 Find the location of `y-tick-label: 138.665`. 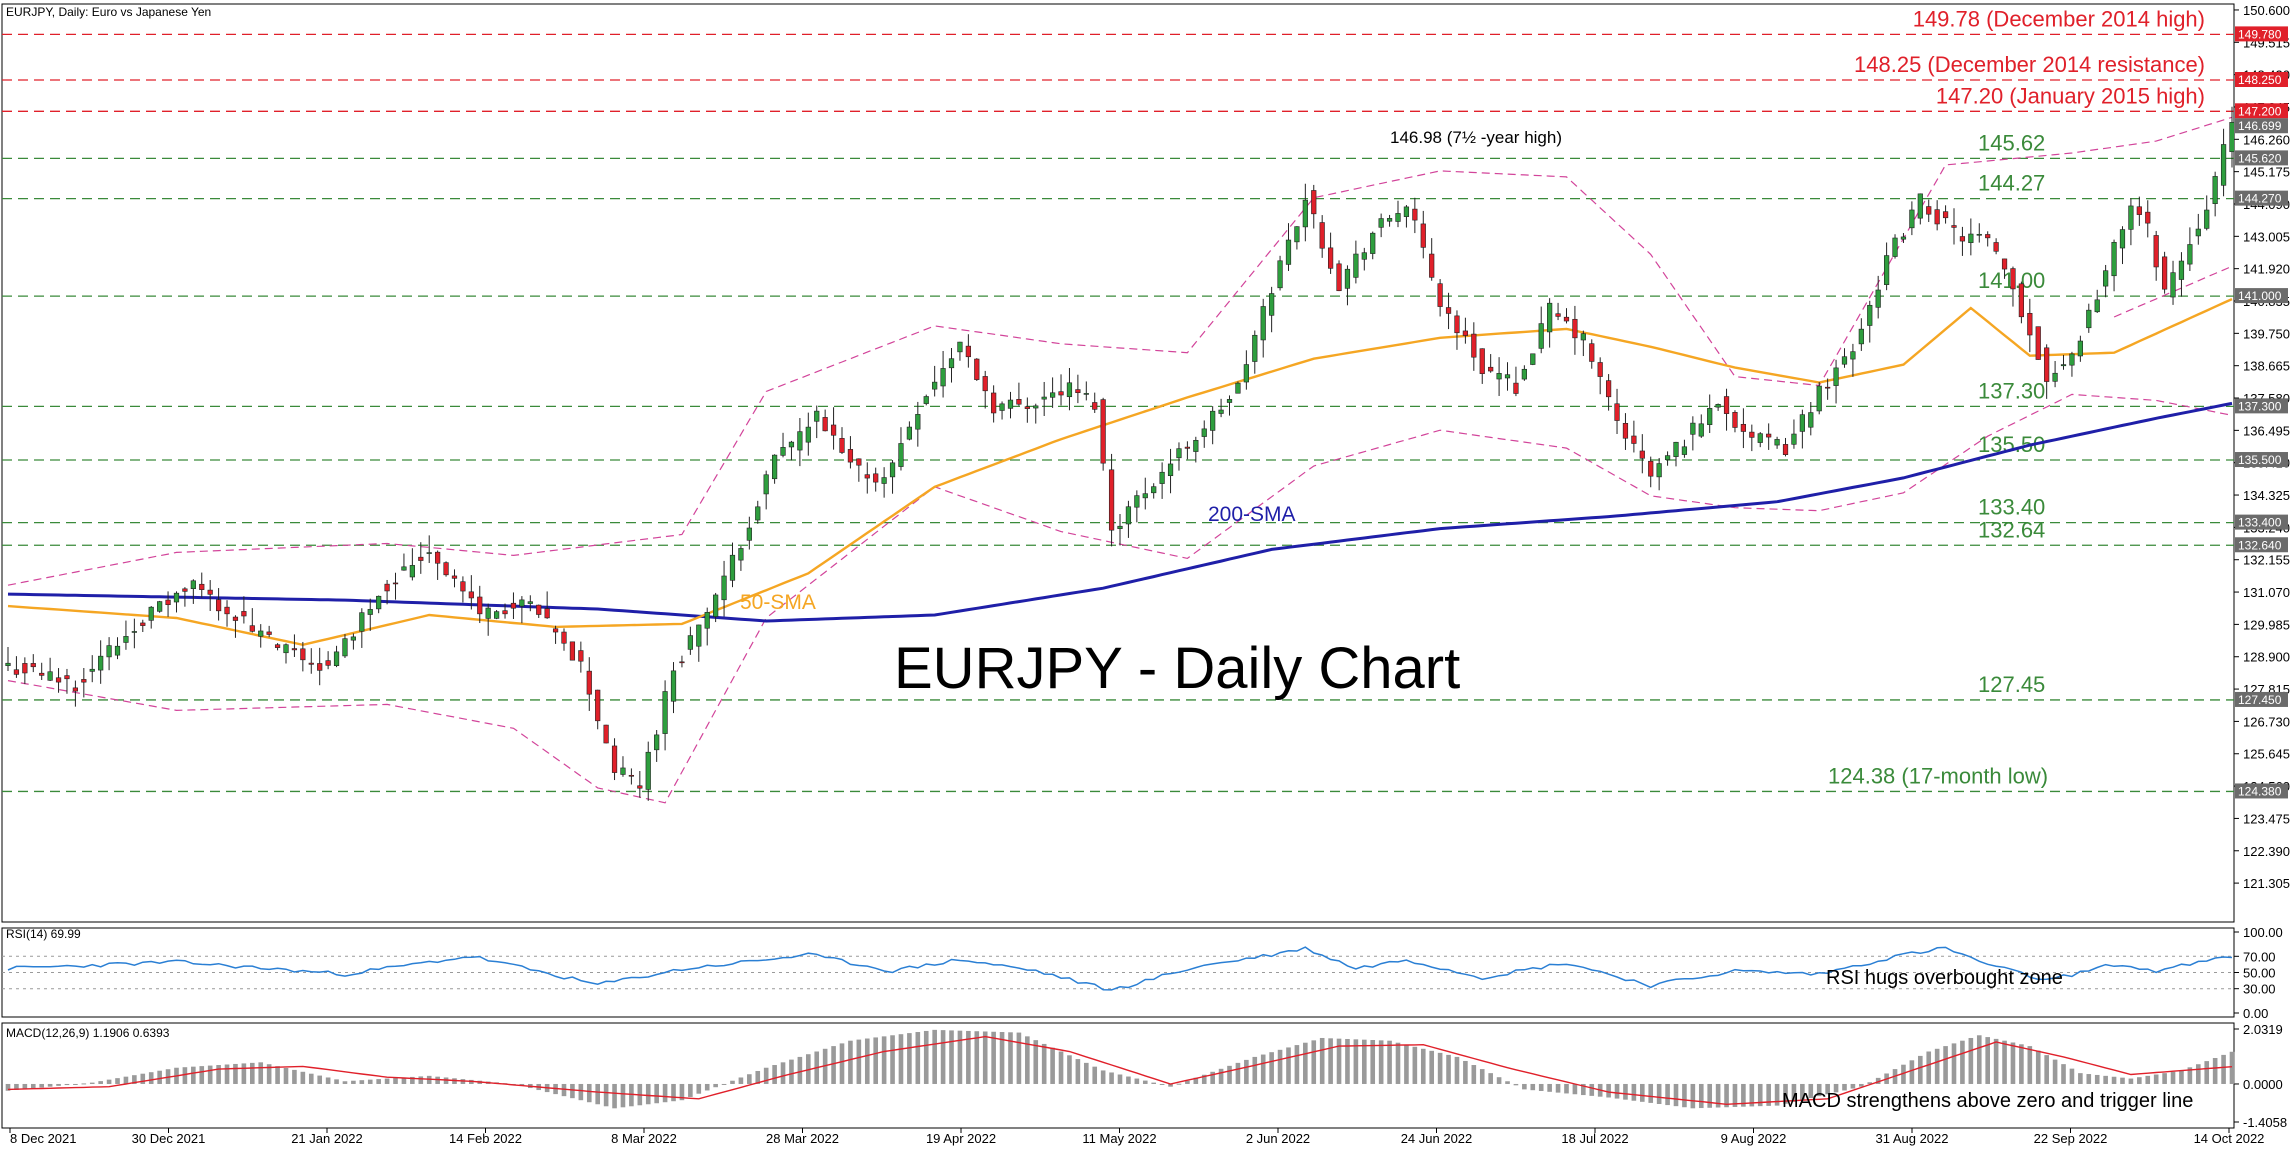

y-tick-label: 138.665 is located at coordinates (2266, 366).